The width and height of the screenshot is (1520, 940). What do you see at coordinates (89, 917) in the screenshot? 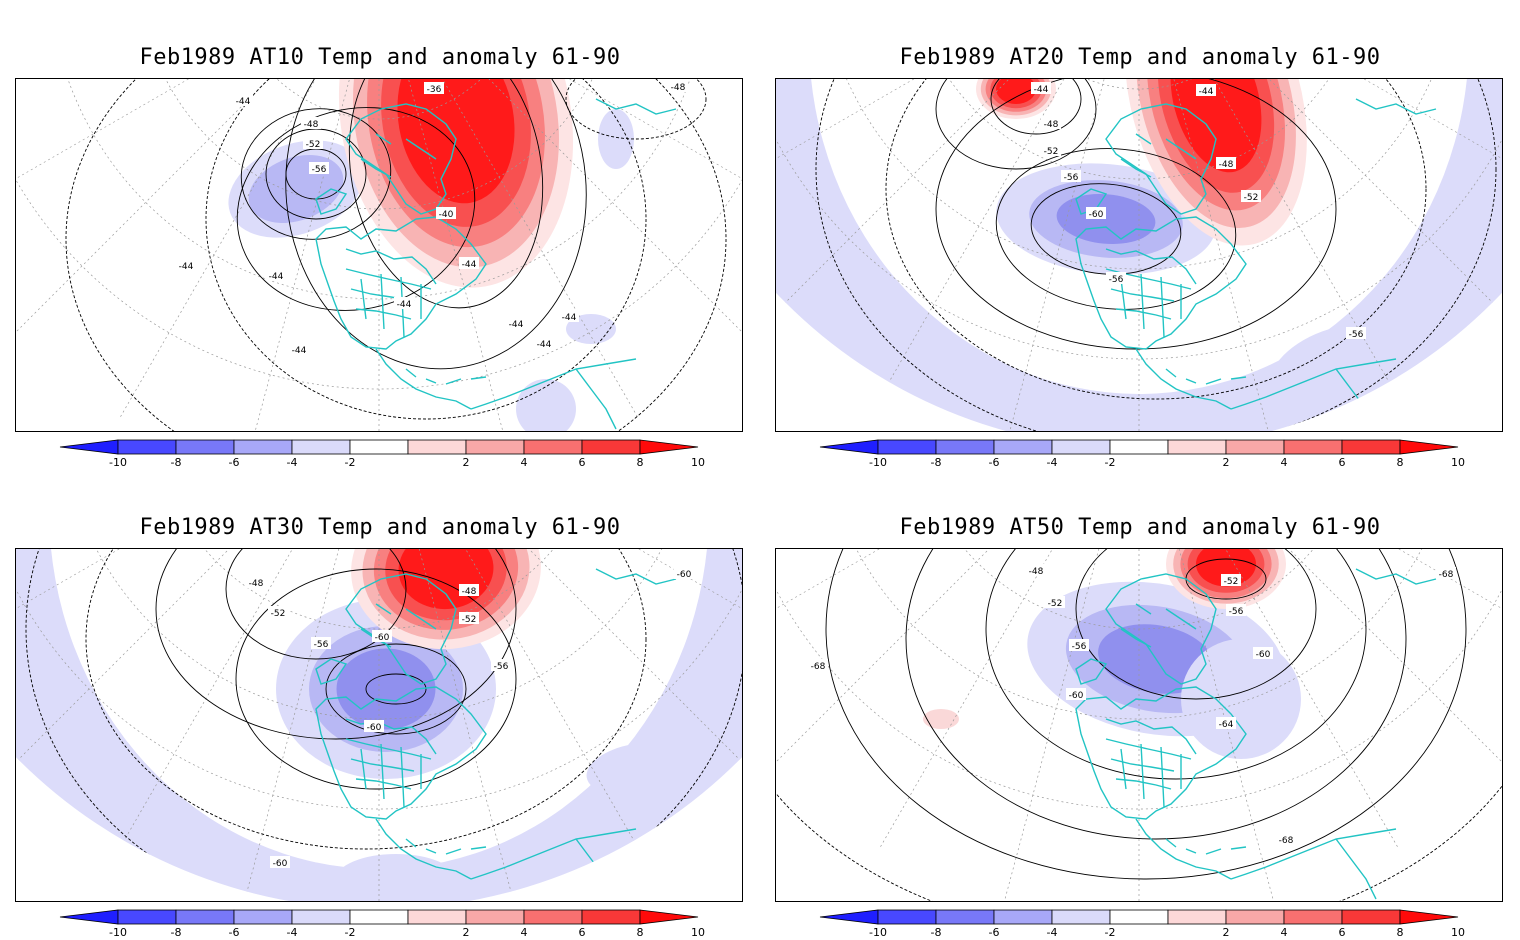
I see `colorbar-arrow-cold` at bounding box center [89, 917].